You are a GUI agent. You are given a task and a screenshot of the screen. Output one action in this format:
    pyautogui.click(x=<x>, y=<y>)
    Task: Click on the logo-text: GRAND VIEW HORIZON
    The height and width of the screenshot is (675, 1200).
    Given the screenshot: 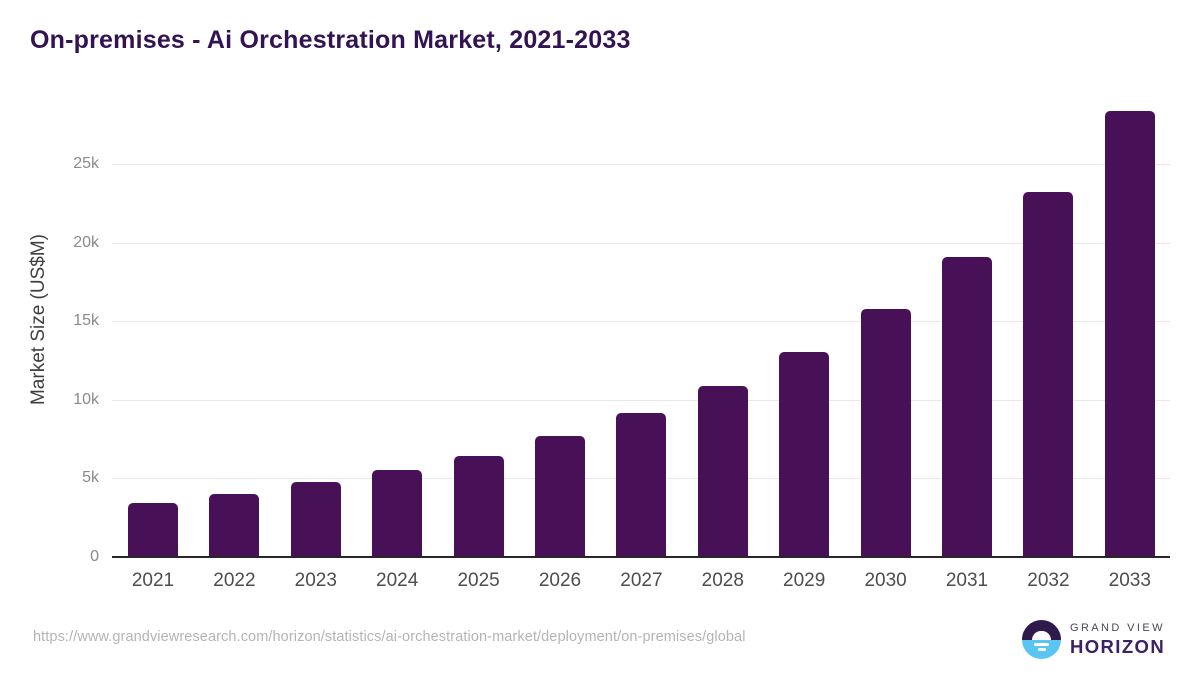 What is the action you would take?
    pyautogui.click(x=1117, y=640)
    